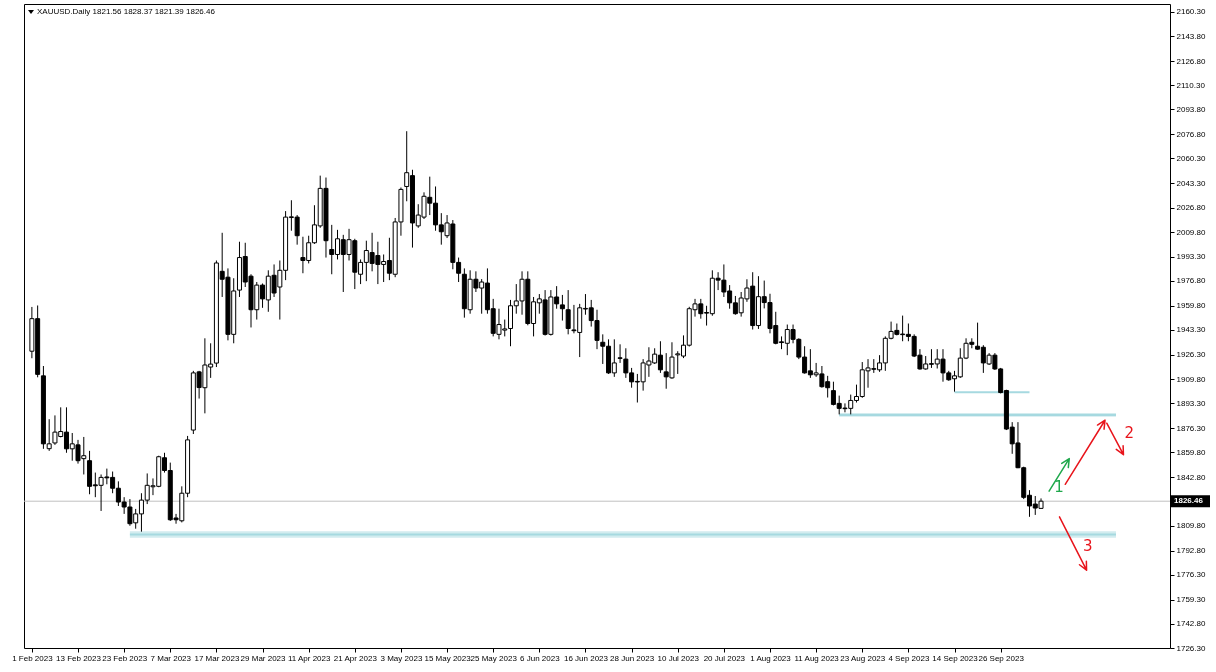 This screenshot has height=672, width=1216. Describe the element at coordinates (401, 658) in the screenshot. I see `x-tick-label: 3 May 2023` at that location.